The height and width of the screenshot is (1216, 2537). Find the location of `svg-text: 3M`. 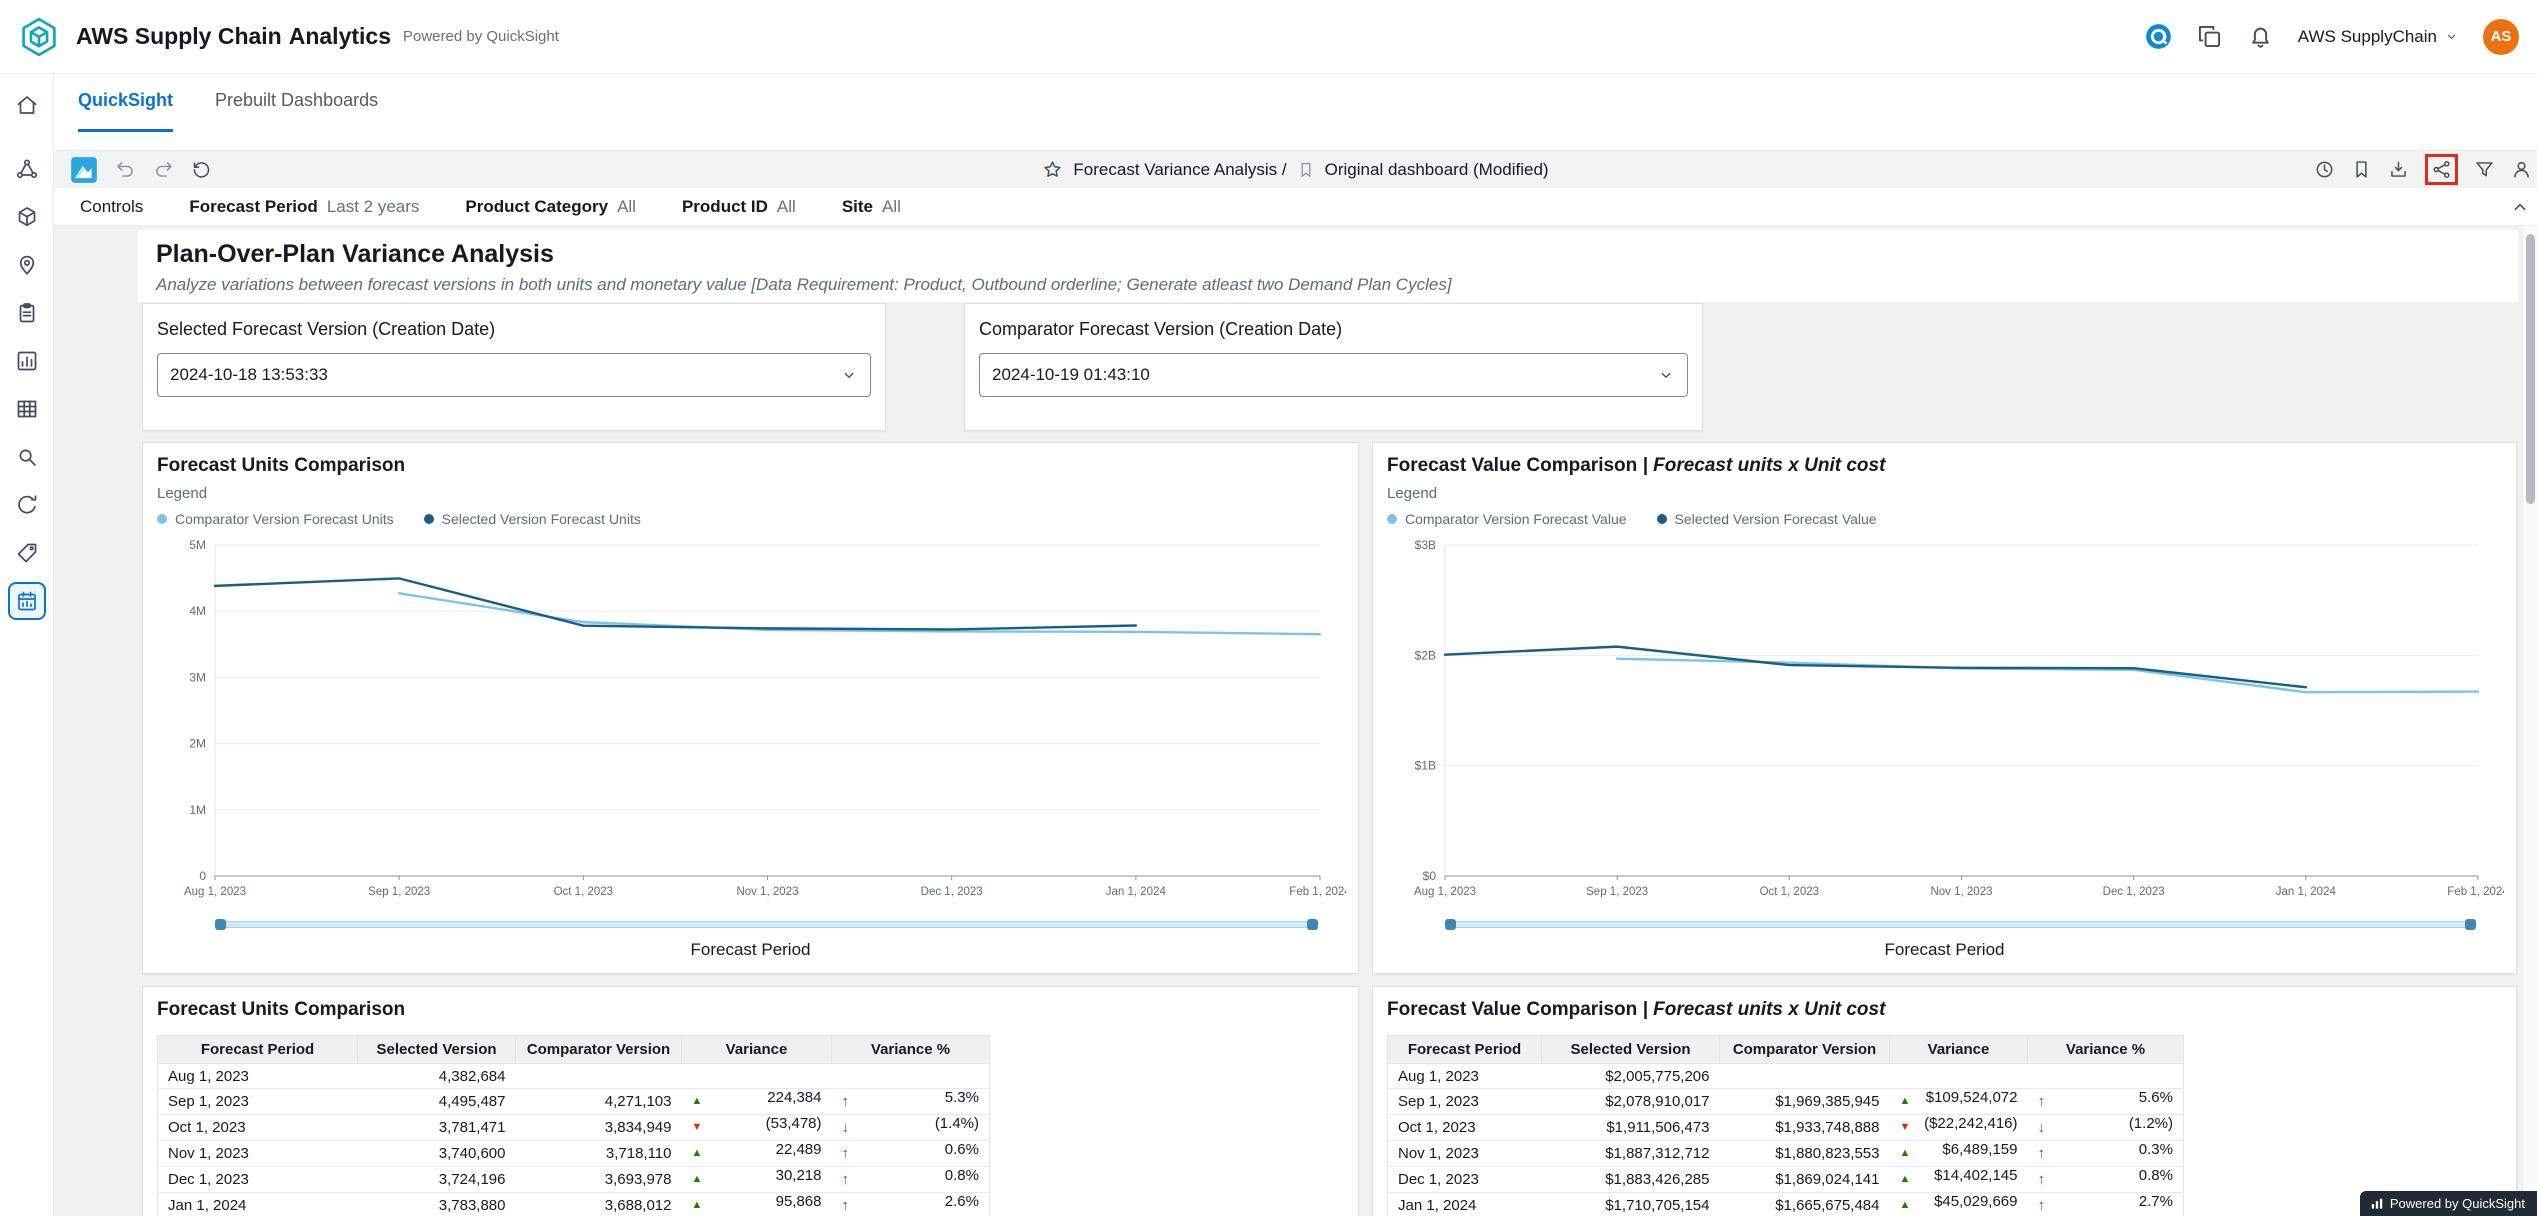

svg-text: 3M is located at coordinates (197, 677).